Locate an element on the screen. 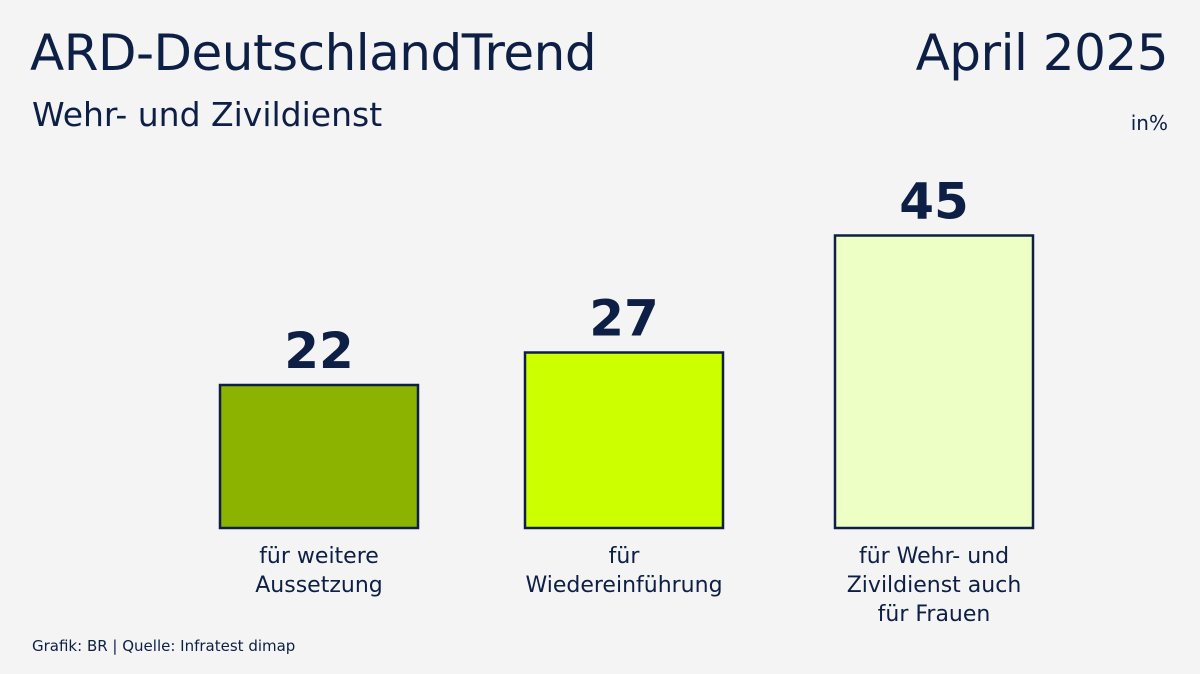 The image size is (1200, 674). page-title: ARD-DeutschlandTrend is located at coordinates (313, 53).